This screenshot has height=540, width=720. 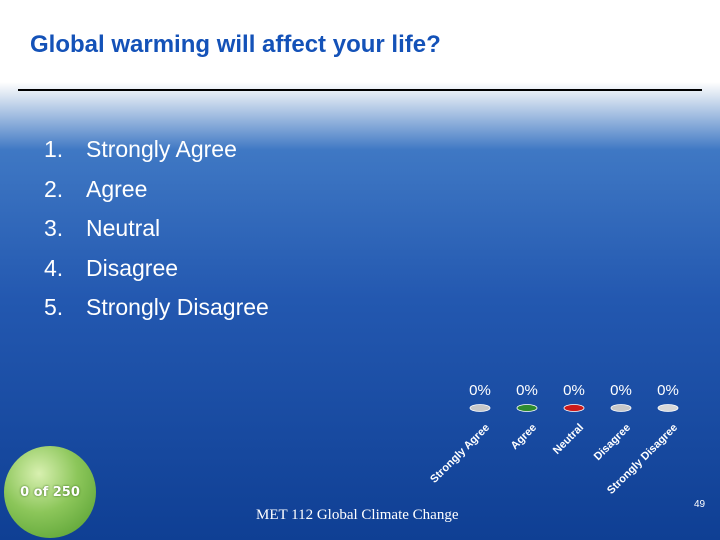 I want to click on option-number: 2., so click(x=54, y=188).